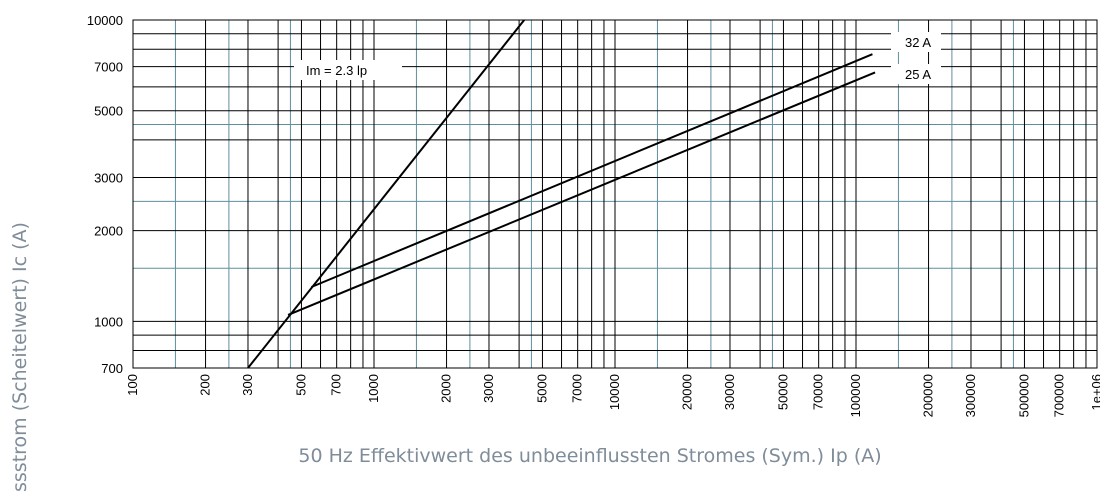  What do you see at coordinates (205, 385) in the screenshot?
I see `x-tick-label: 200` at bounding box center [205, 385].